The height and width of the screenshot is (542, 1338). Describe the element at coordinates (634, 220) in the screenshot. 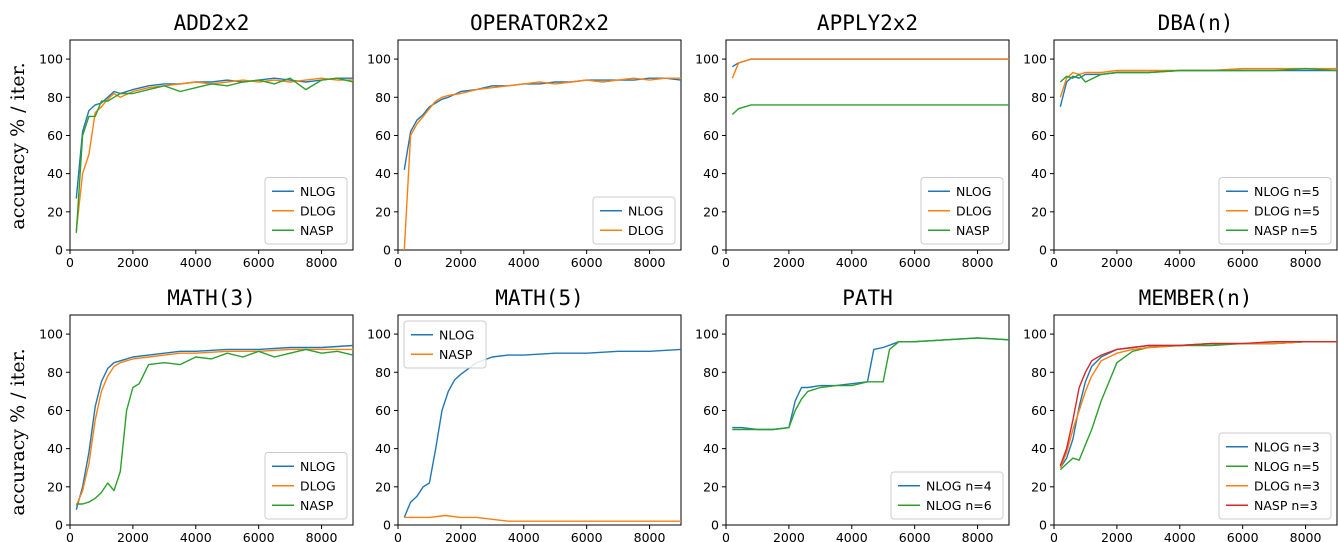

I see `legend: NLOG DLOG` at that location.